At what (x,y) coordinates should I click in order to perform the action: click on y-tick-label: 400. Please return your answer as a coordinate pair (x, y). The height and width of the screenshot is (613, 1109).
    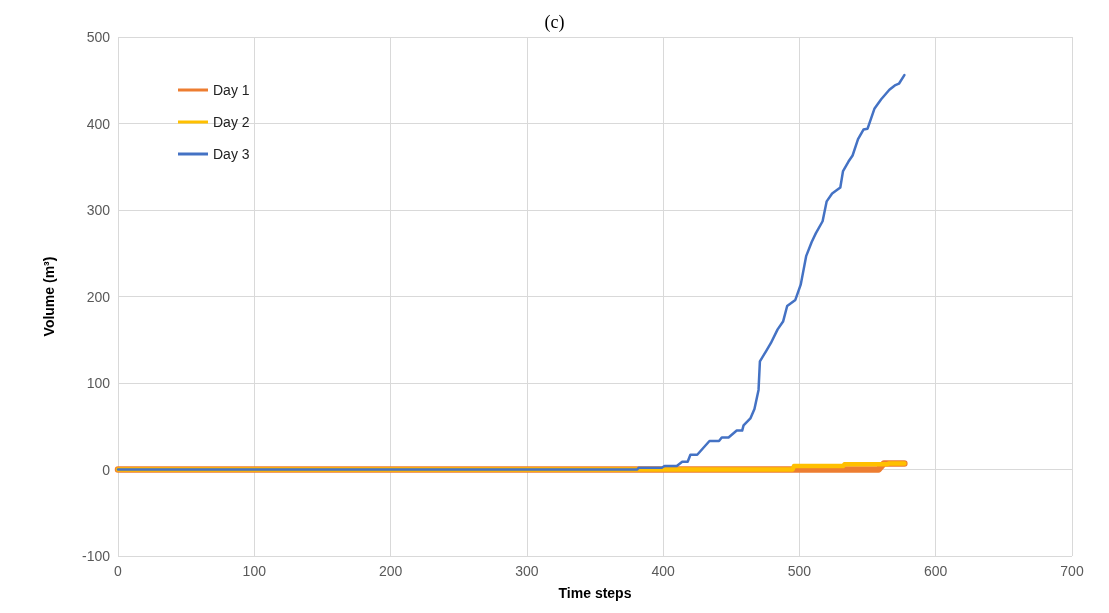
    Looking at the image, I should click on (98, 123).